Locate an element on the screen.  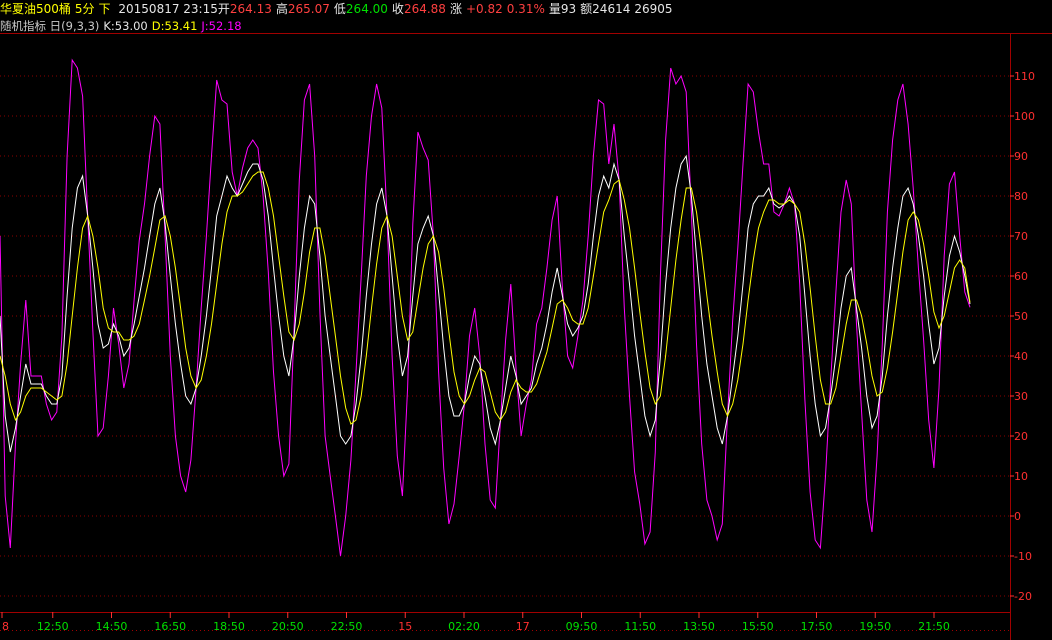
k-value-label: K:53.00 is located at coordinates (125, 26).